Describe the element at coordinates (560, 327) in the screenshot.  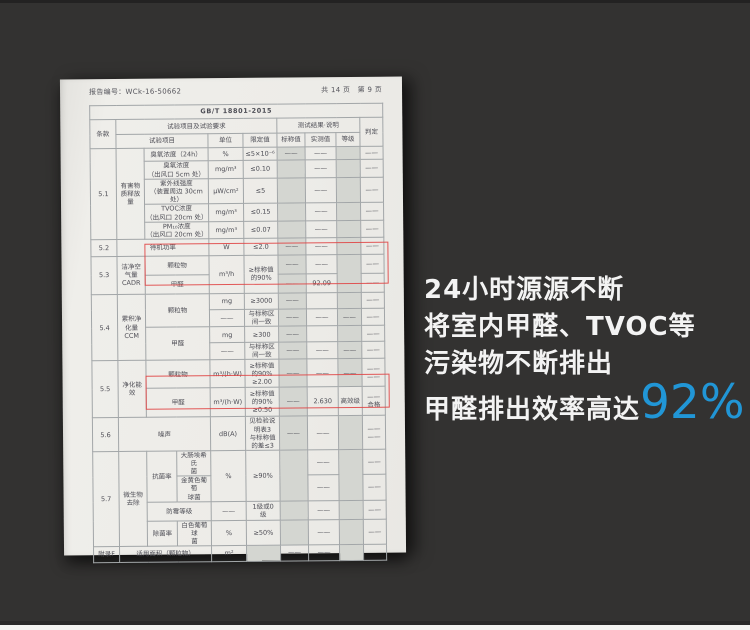
I see `marketing-line-2: 将室内甲醛、TVOC等` at that location.